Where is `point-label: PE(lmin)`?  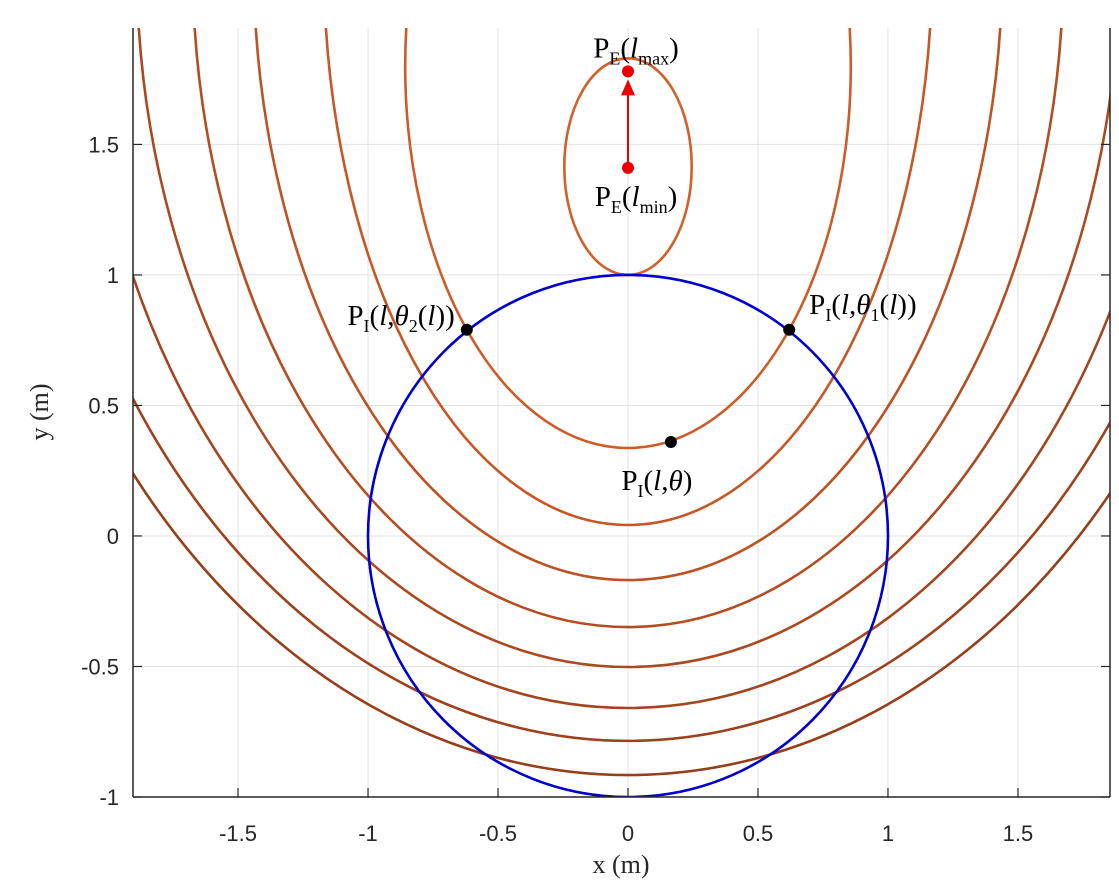 point-label: PE(lmin) is located at coordinates (636, 199).